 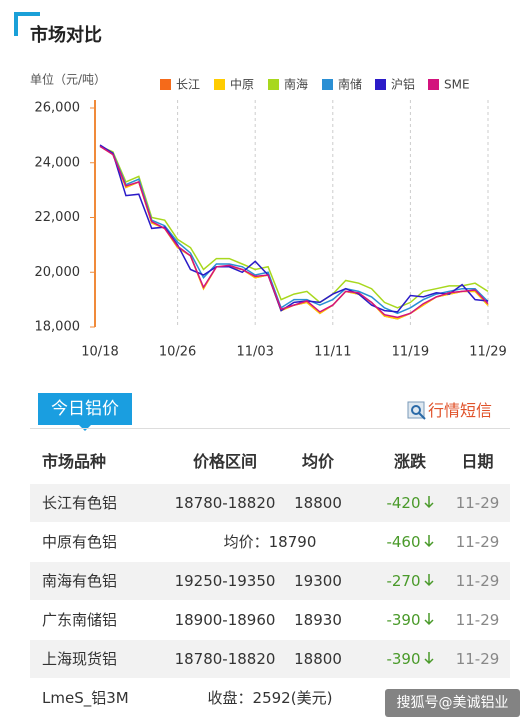 I want to click on y-tick-label: 18,000, so click(x=58, y=327).